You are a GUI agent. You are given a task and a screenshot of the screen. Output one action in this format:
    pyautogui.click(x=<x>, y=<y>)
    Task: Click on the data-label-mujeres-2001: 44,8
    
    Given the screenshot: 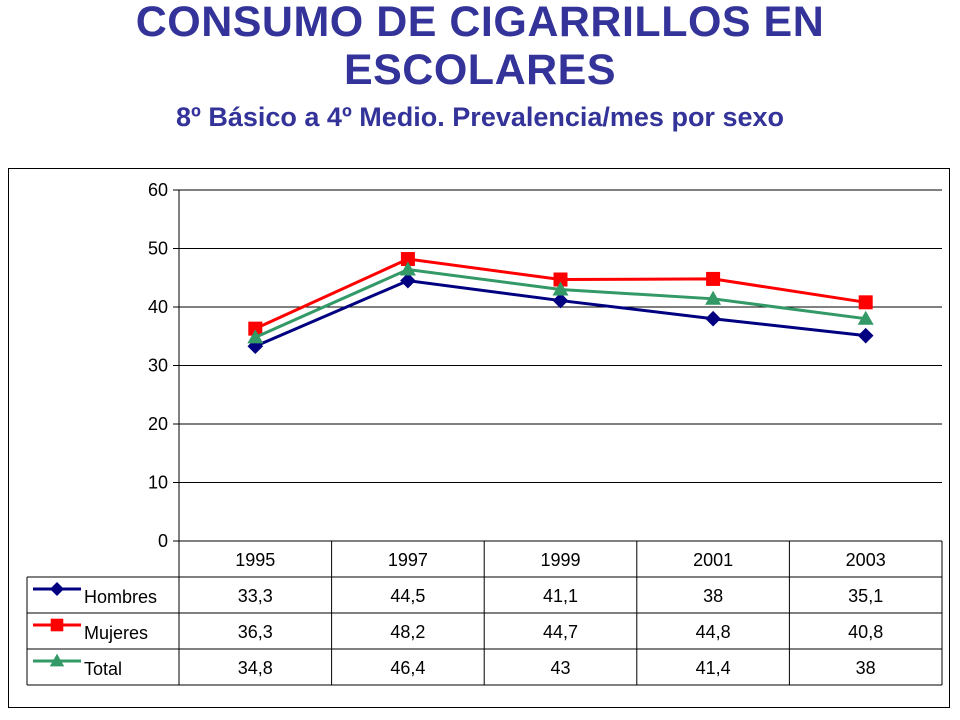 What is the action you would take?
    pyautogui.click(x=713, y=632)
    